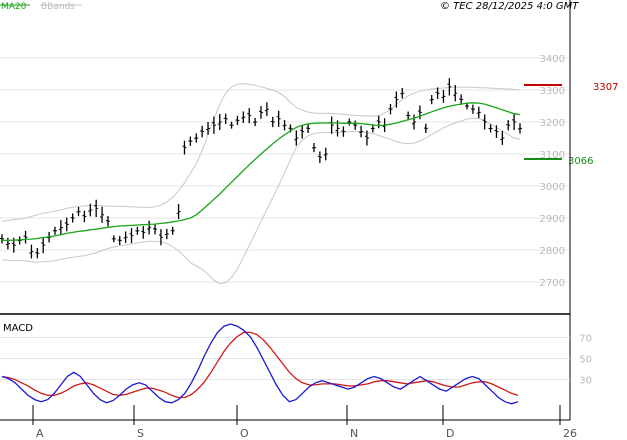 The height and width of the screenshot is (440, 627). Describe the element at coordinates (580, 161) in the screenshot. I see `support-label: 3066` at that location.